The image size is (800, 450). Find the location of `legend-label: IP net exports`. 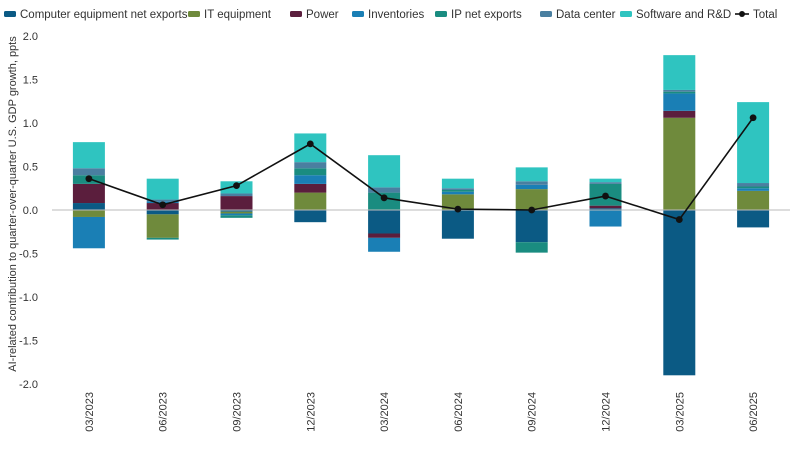

legend-label: IP net exports is located at coordinates (486, 15).